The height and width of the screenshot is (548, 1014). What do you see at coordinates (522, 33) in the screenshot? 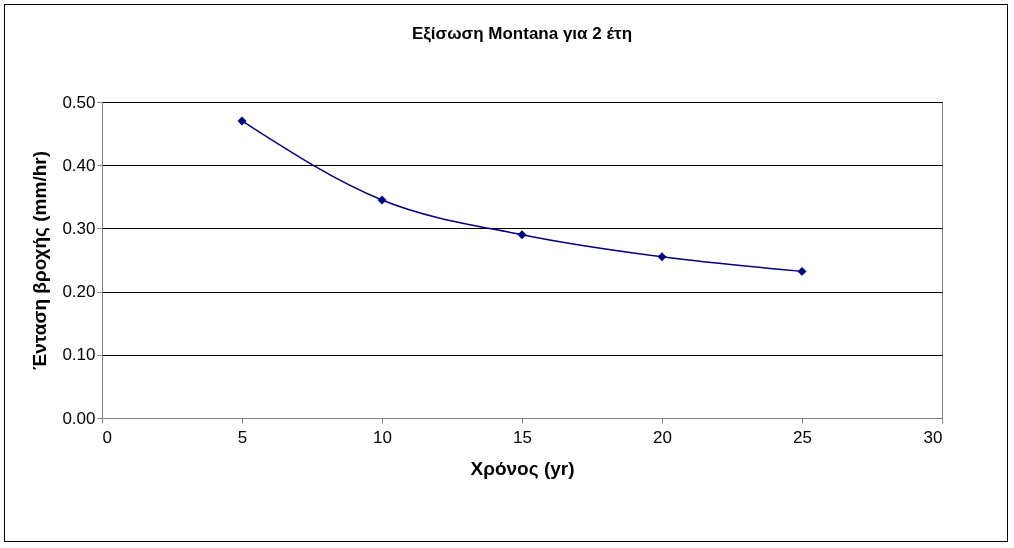
I see `chart-title: Εξίσωση Montana για 2 έτη` at bounding box center [522, 33].